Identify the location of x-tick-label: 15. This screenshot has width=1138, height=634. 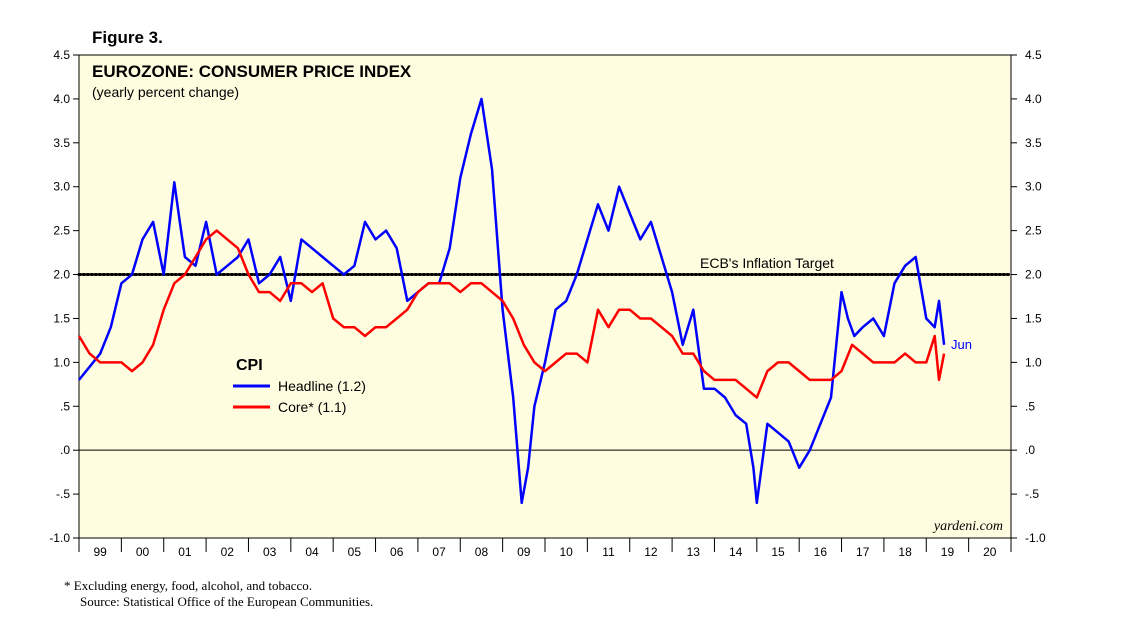
(778, 552).